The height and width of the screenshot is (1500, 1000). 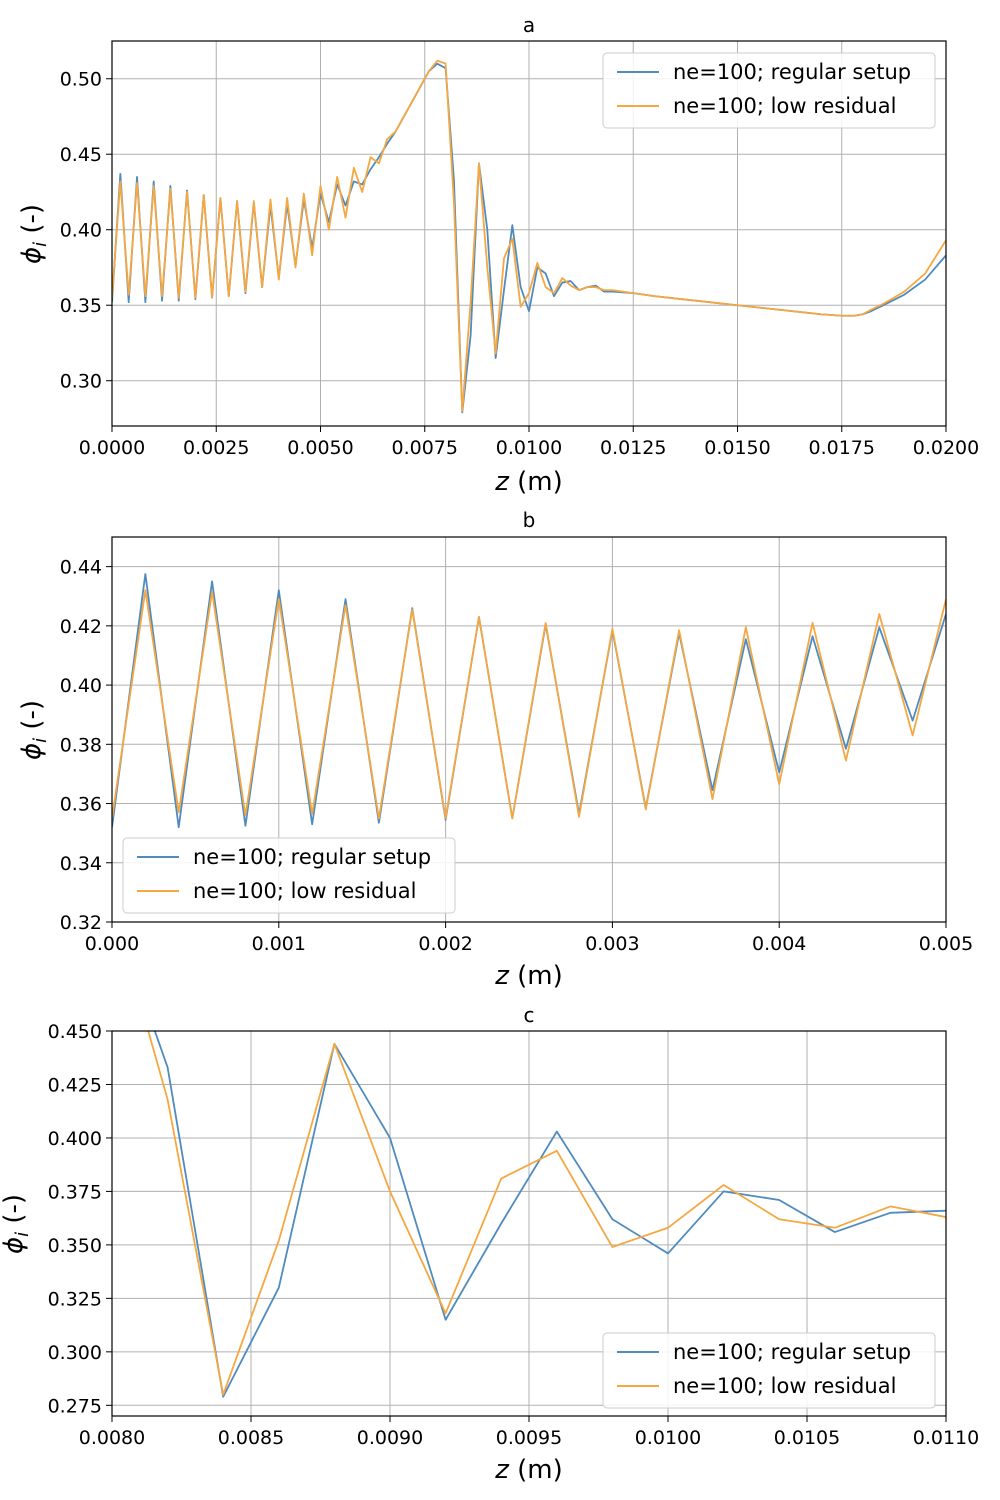 What do you see at coordinates (946, 944) in the screenshot?
I see `x-tick-label: 0.005` at bounding box center [946, 944].